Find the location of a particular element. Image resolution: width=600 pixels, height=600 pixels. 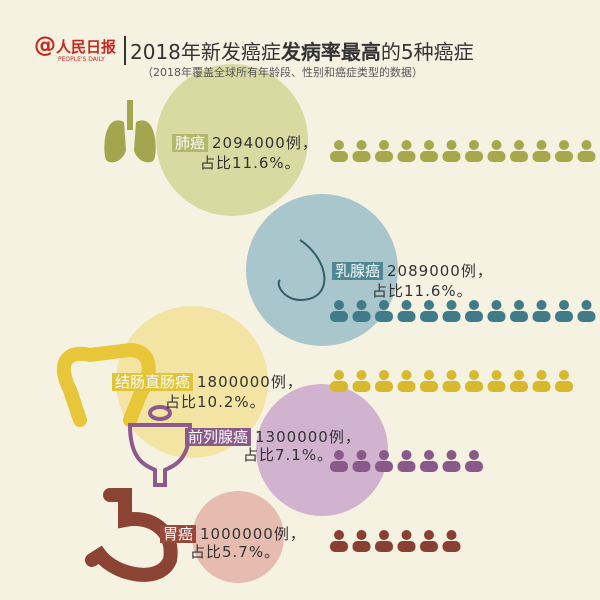

cancer-name: 前列腺癌 is located at coordinates (218, 437).